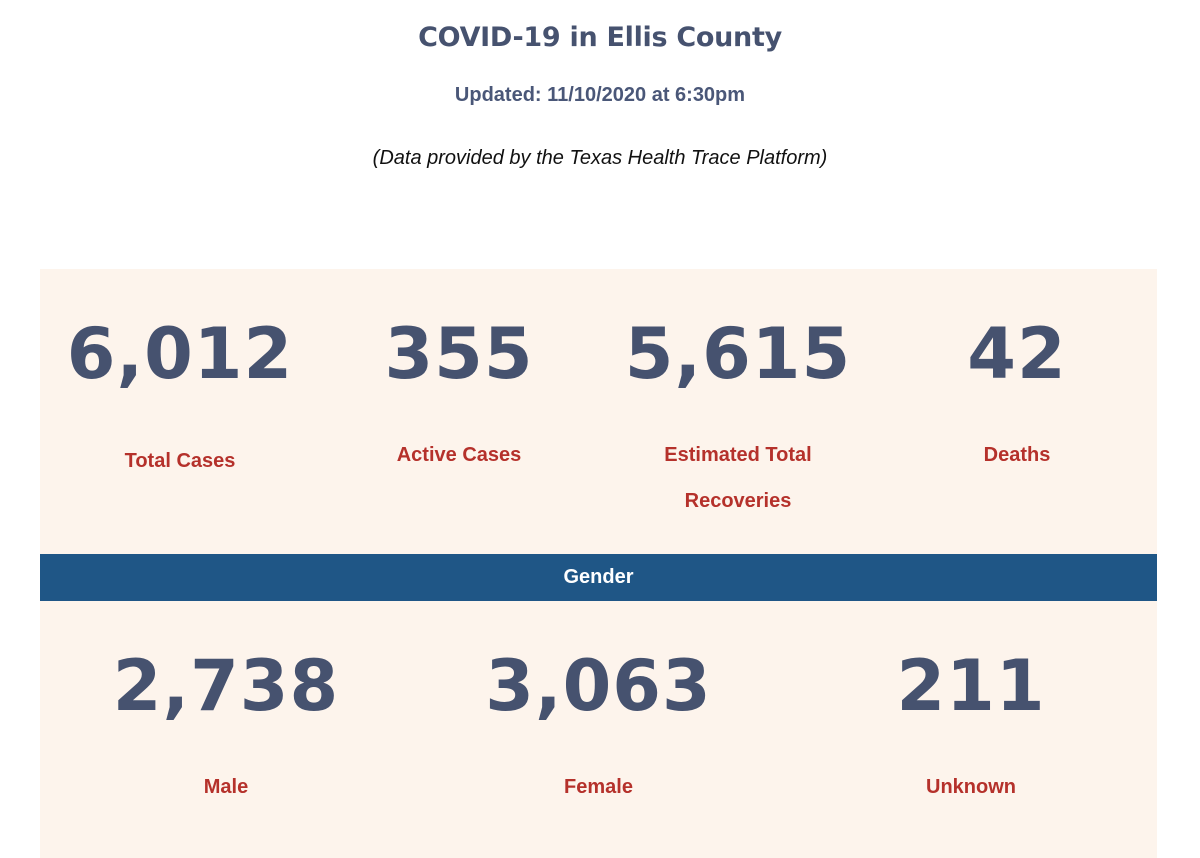 The width and height of the screenshot is (1200, 858). Describe the element at coordinates (738, 411) in the screenshot. I see `stat-recoveries: 5,615 Estimated Total Recoveries` at that location.